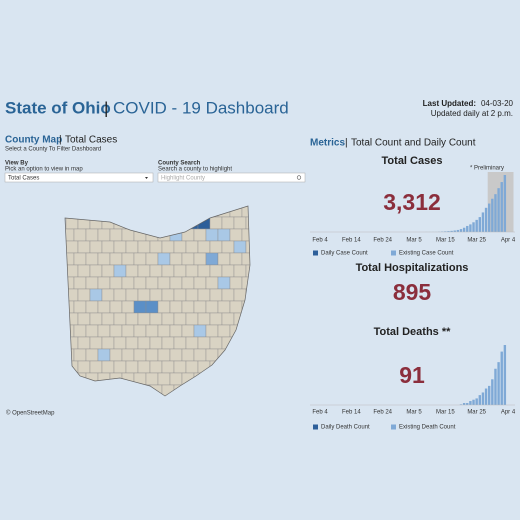  I want to click on view-by-dropdown: Total Cases, so click(79, 177).